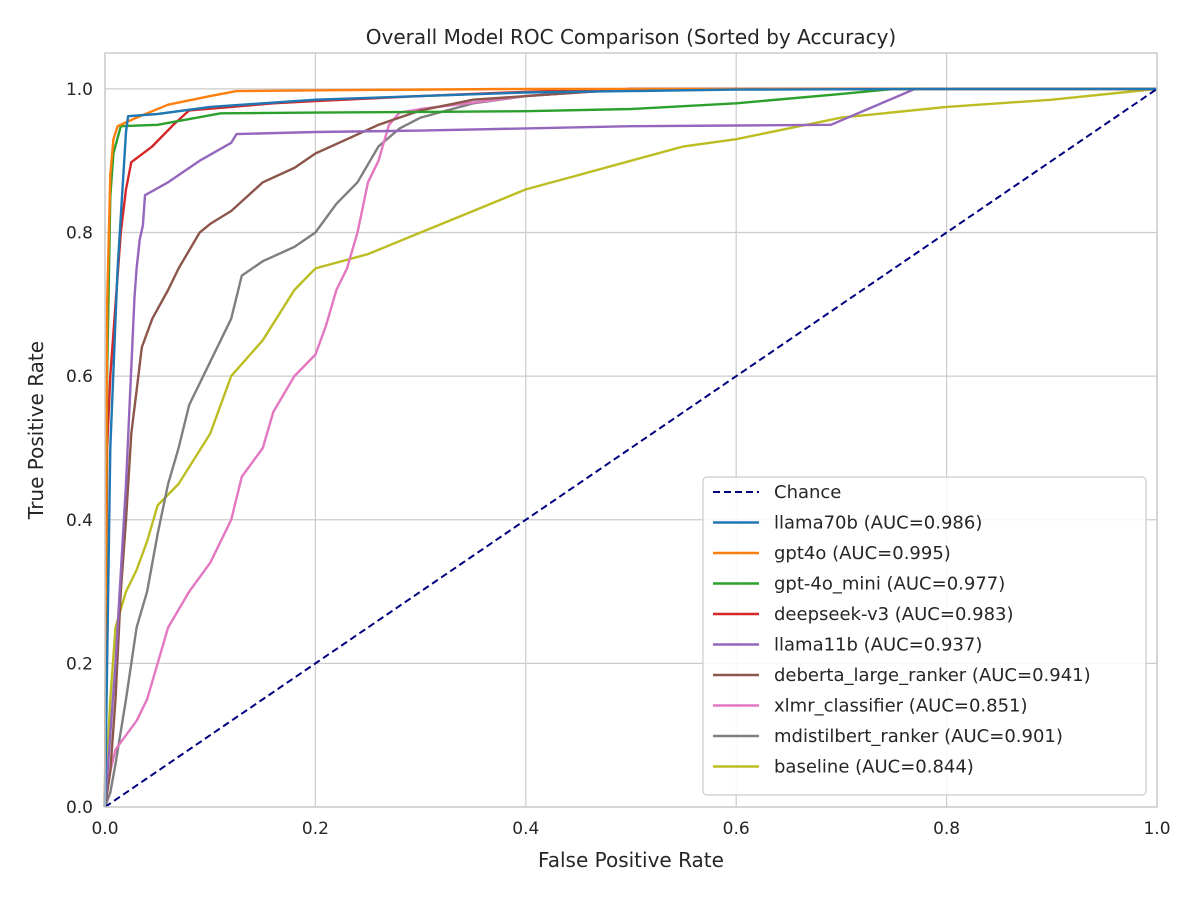  Describe the element at coordinates (901, 706) in the screenshot. I see `legend-label: xlmr_classifier (AUC=0.851)` at that location.